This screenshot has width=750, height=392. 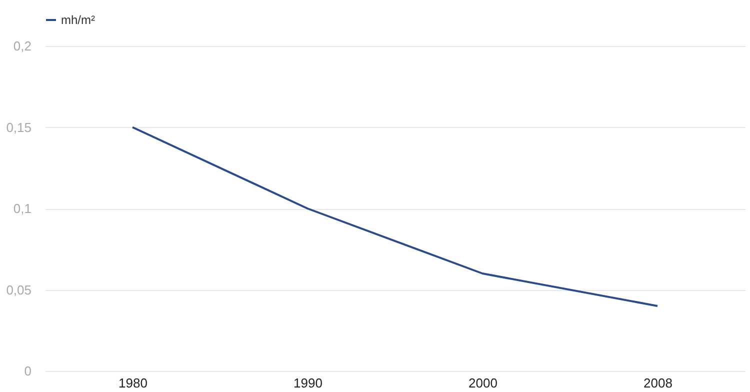 What do you see at coordinates (28, 371) in the screenshot?
I see `y-tick-label: 0` at bounding box center [28, 371].